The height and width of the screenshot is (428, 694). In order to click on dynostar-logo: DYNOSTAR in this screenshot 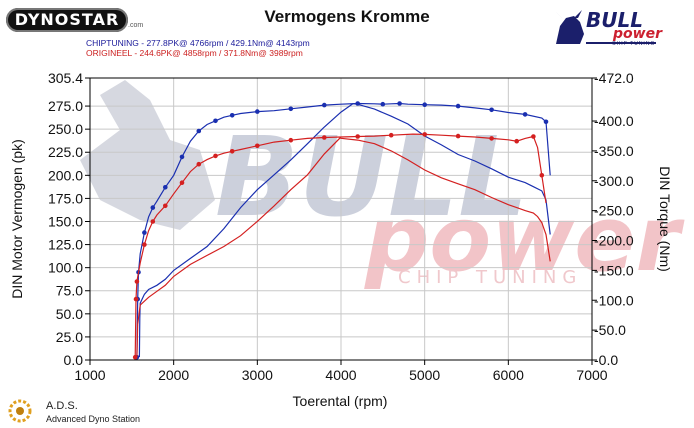, I will do `click(67, 20)`.